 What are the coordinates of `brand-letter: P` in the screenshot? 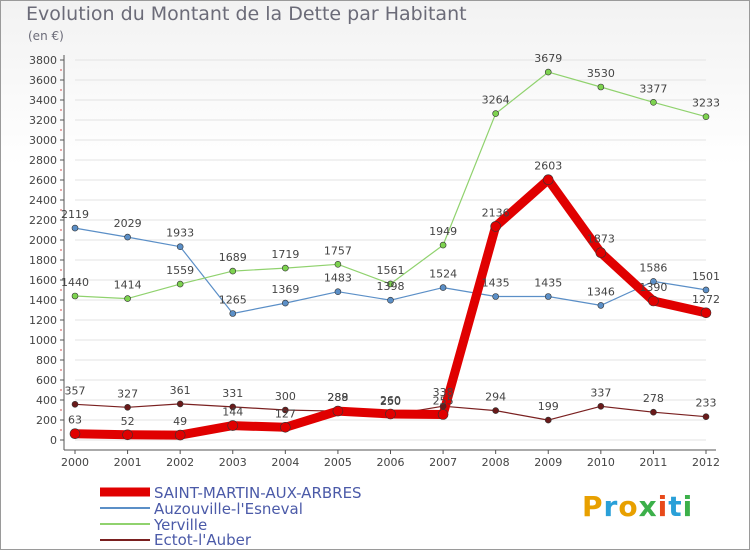 It's located at (593, 506).